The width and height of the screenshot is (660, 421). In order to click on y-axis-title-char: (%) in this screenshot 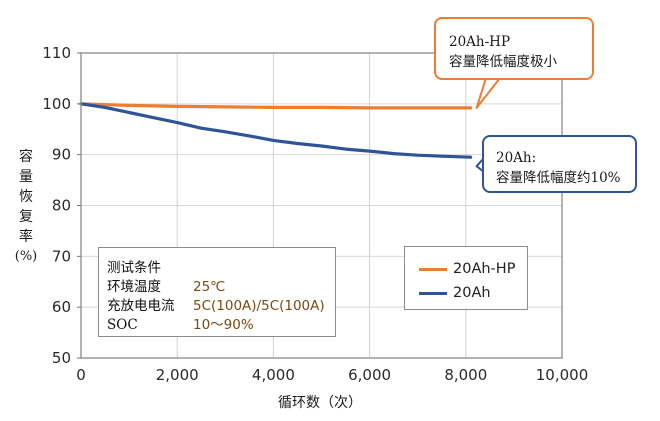, I will do `click(26, 256)`.